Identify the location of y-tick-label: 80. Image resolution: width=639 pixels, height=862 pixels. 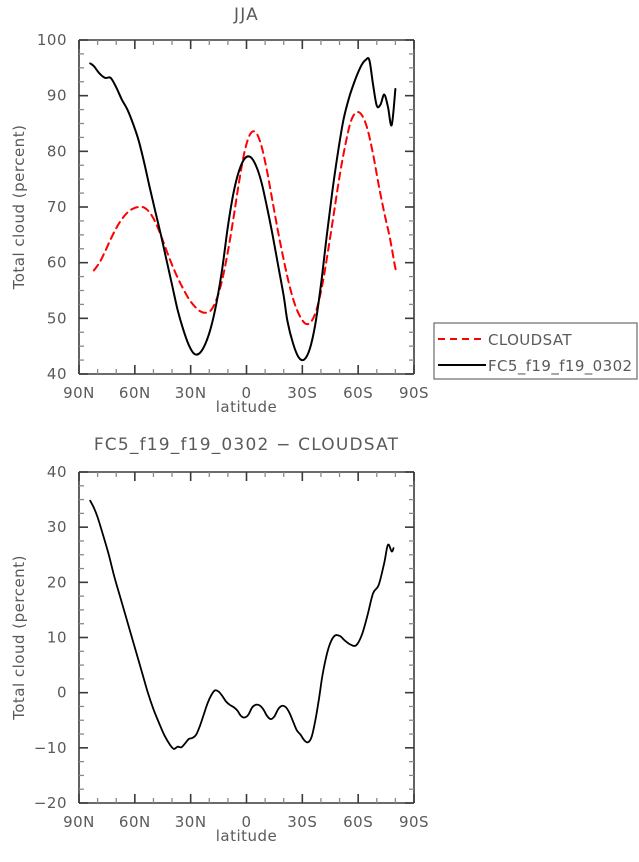
(57, 151).